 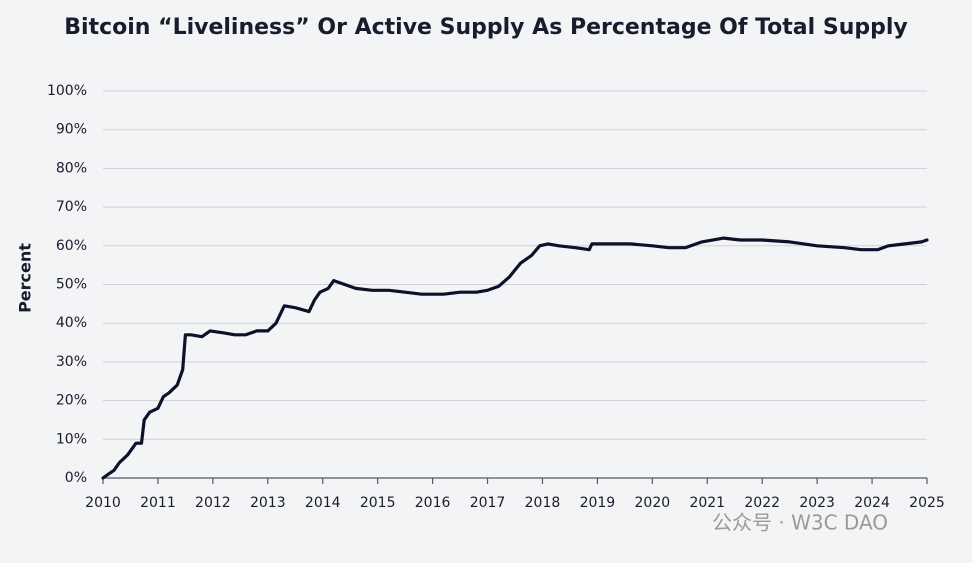 What do you see at coordinates (927, 503) in the screenshot?
I see `x-tick-label: 2025` at bounding box center [927, 503].